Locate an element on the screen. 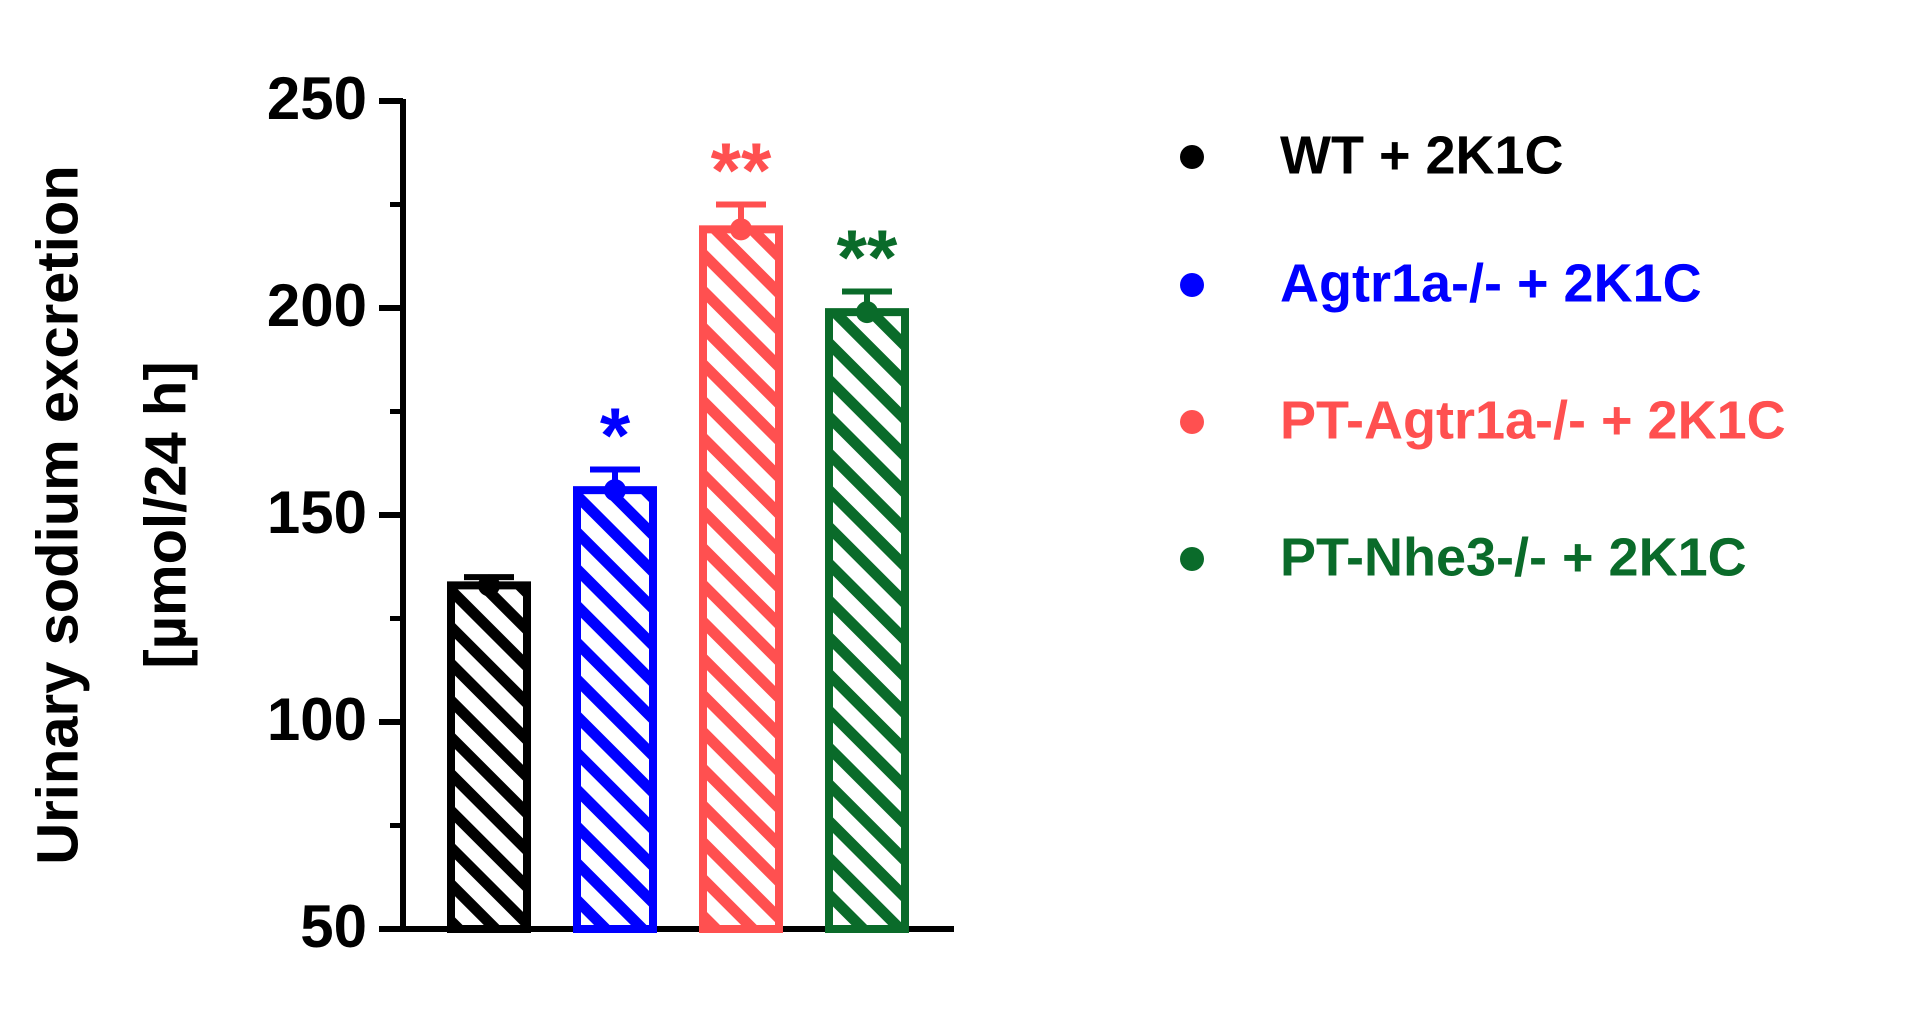  y-tick-label: 100 is located at coordinates (317, 719).